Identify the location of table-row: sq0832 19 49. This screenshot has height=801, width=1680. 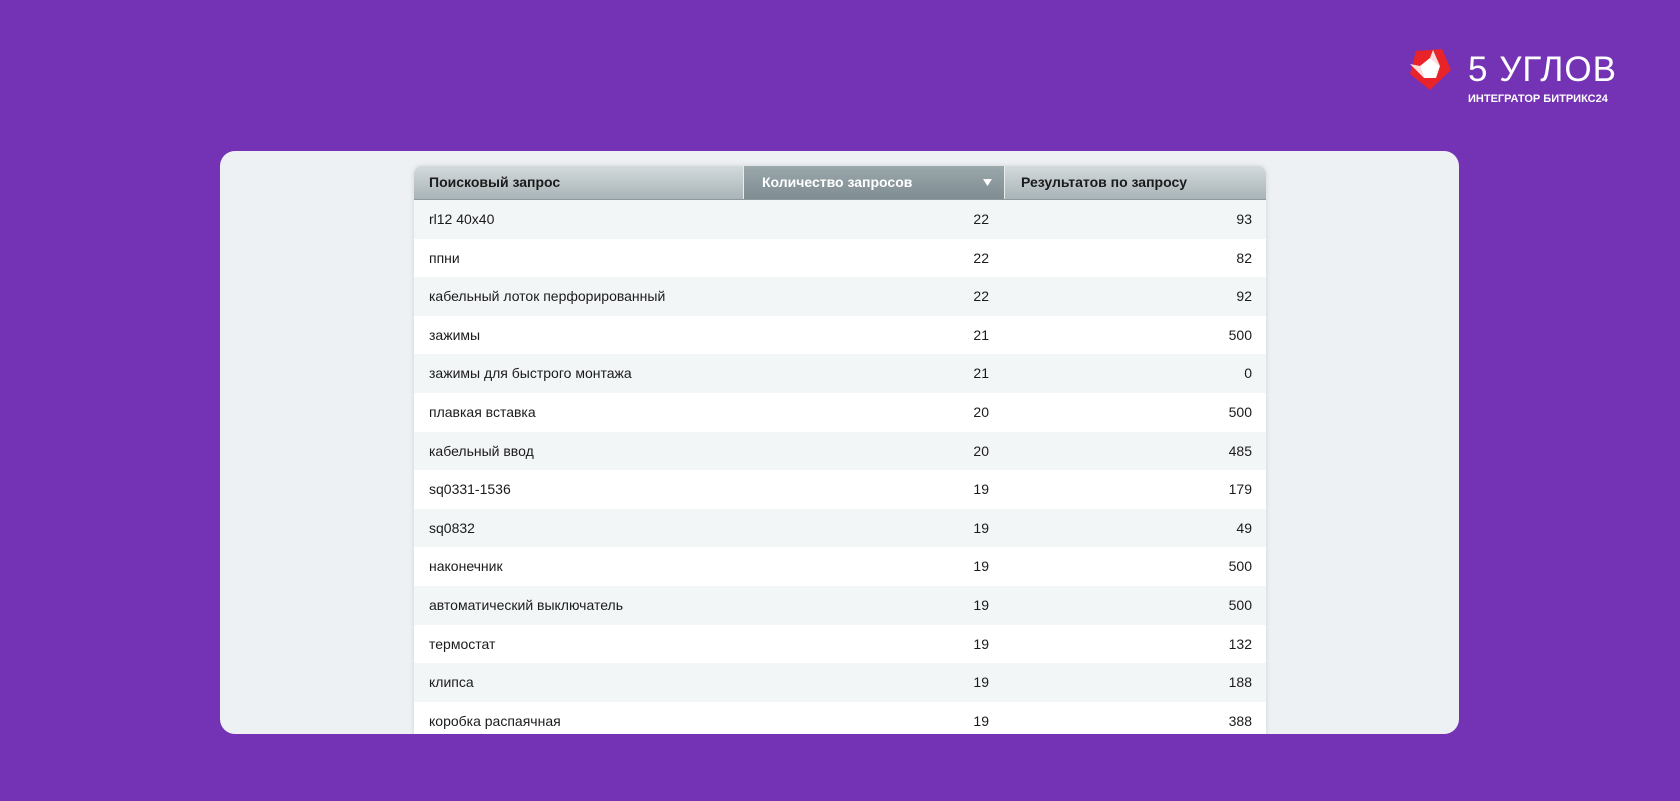
(840, 528).